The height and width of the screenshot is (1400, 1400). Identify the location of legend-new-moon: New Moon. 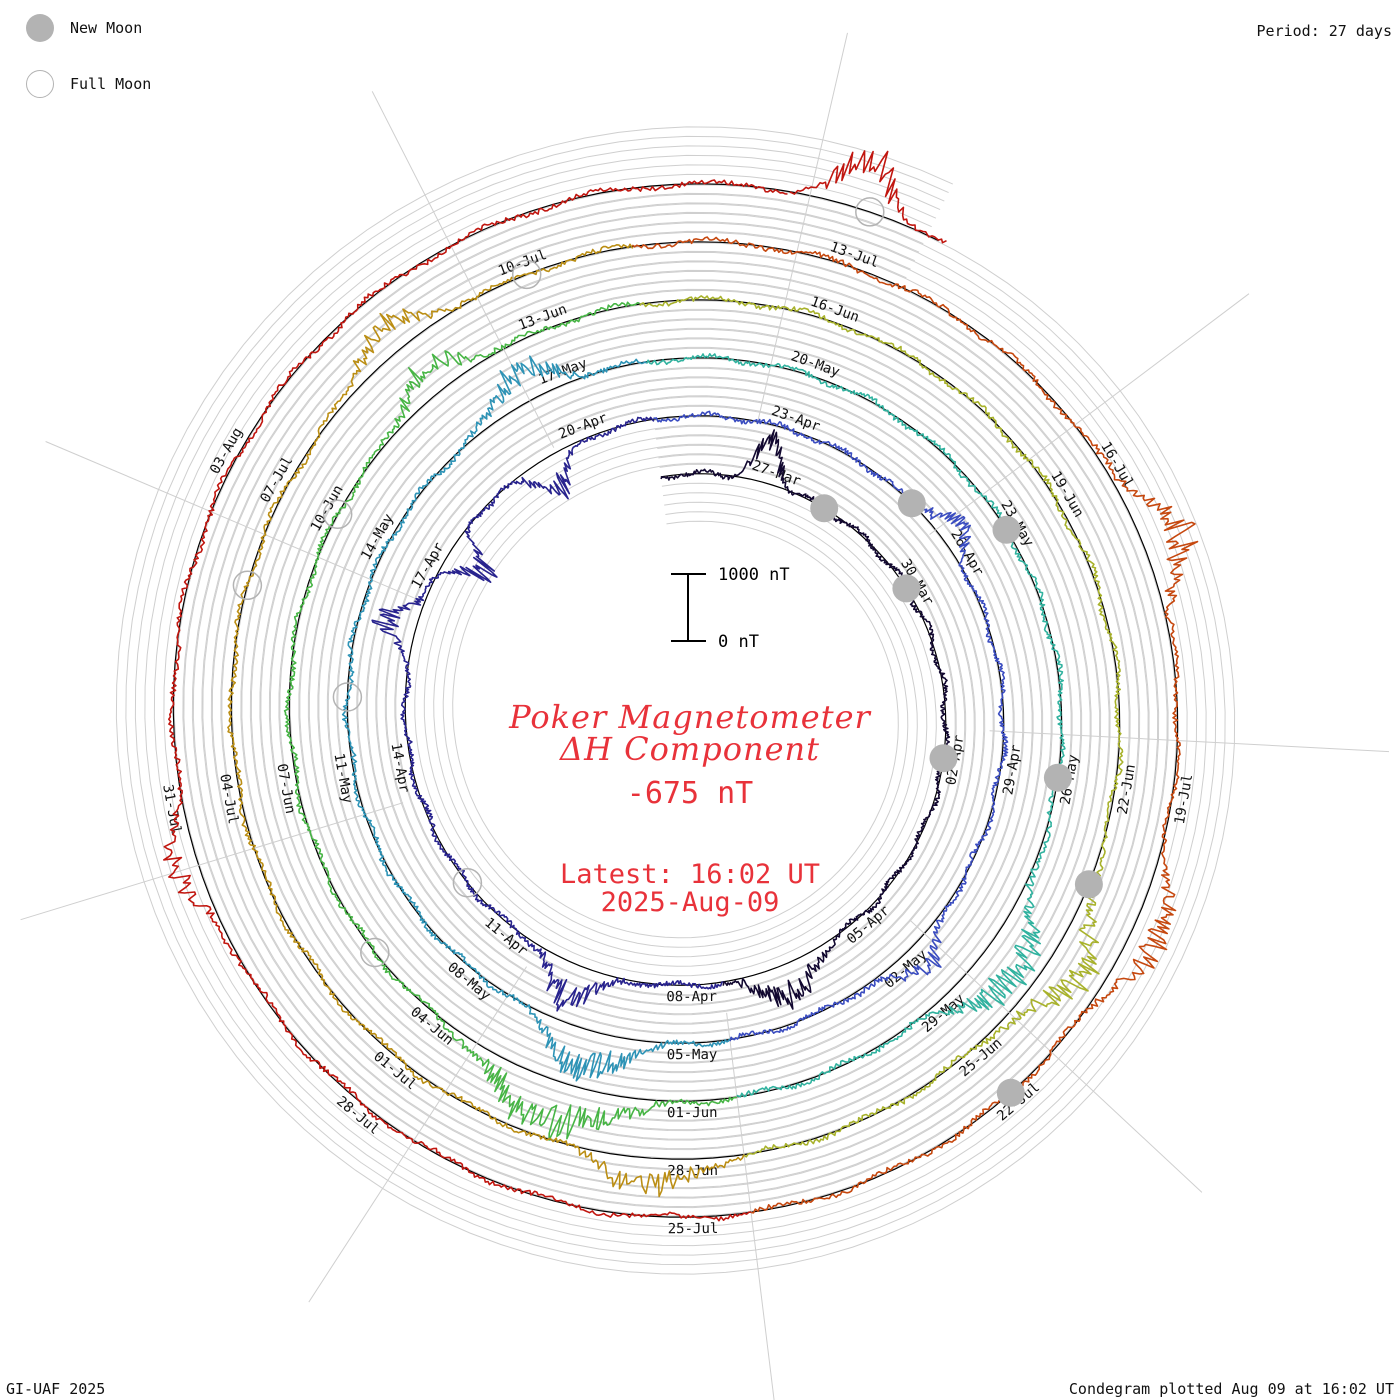
(84, 28).